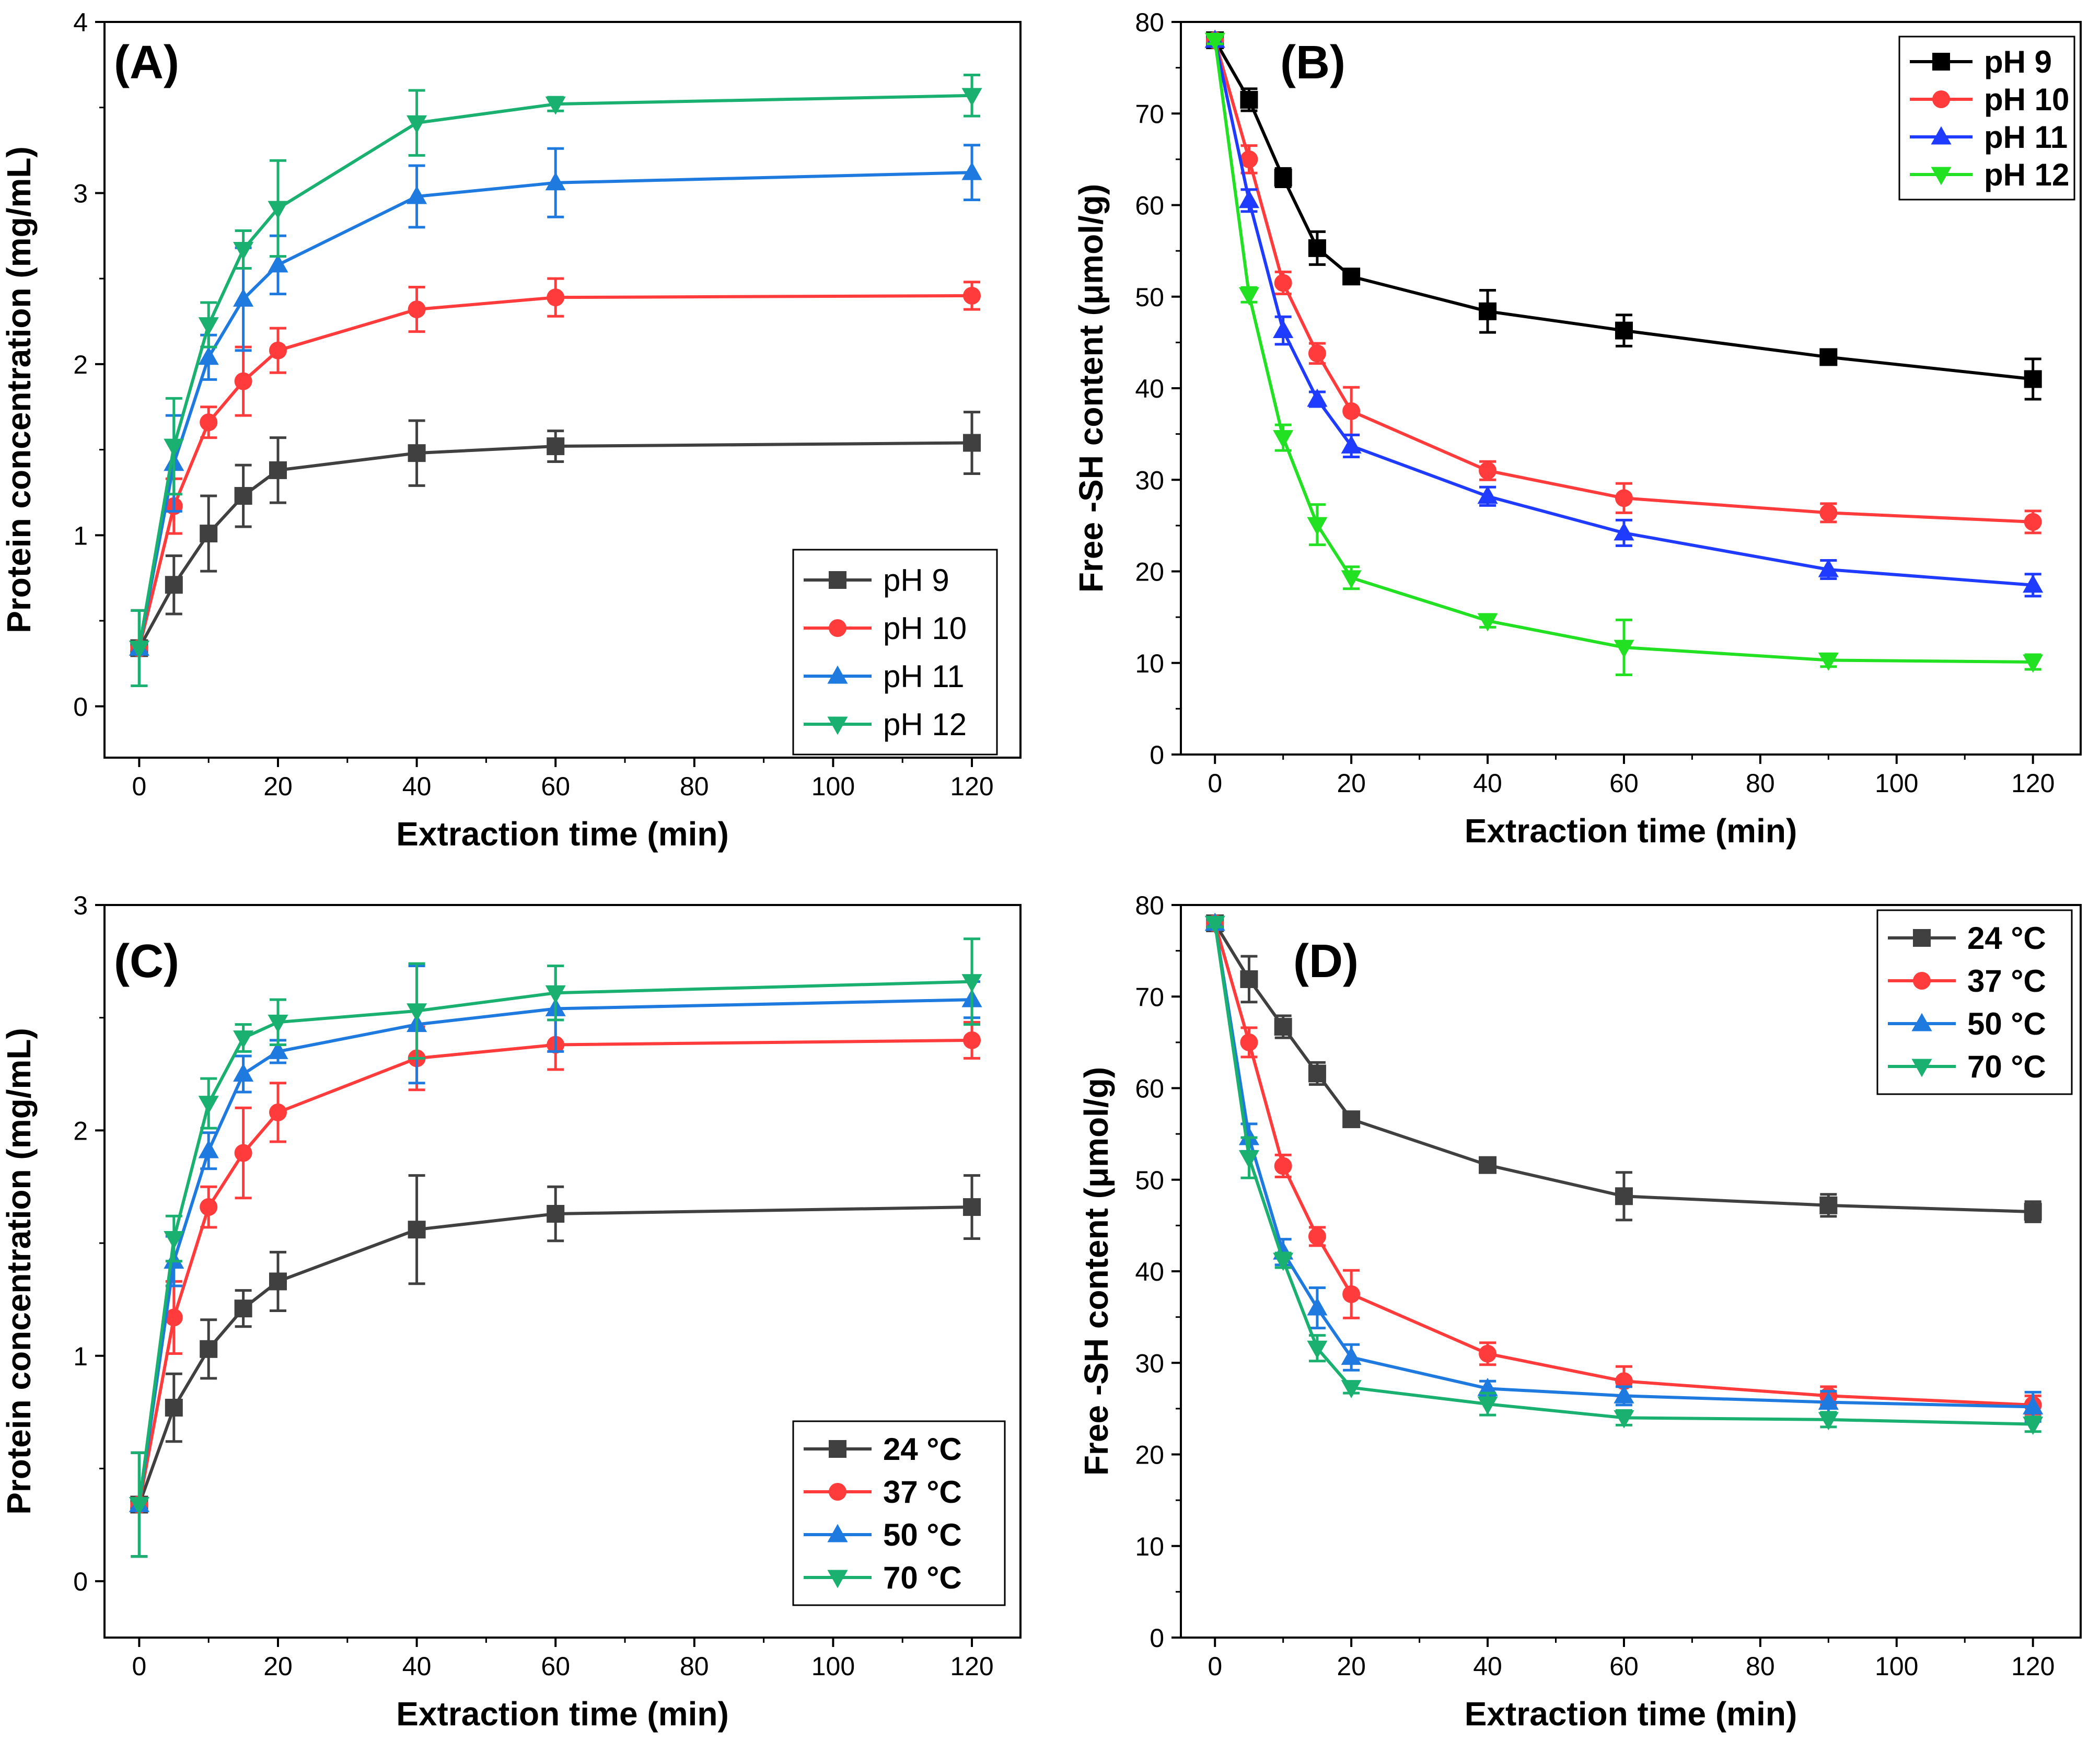 The width and height of the screenshot is (2100, 1752). What do you see at coordinates (1149, 1546) in the screenshot?
I see `y-tick-label: 10` at bounding box center [1149, 1546].